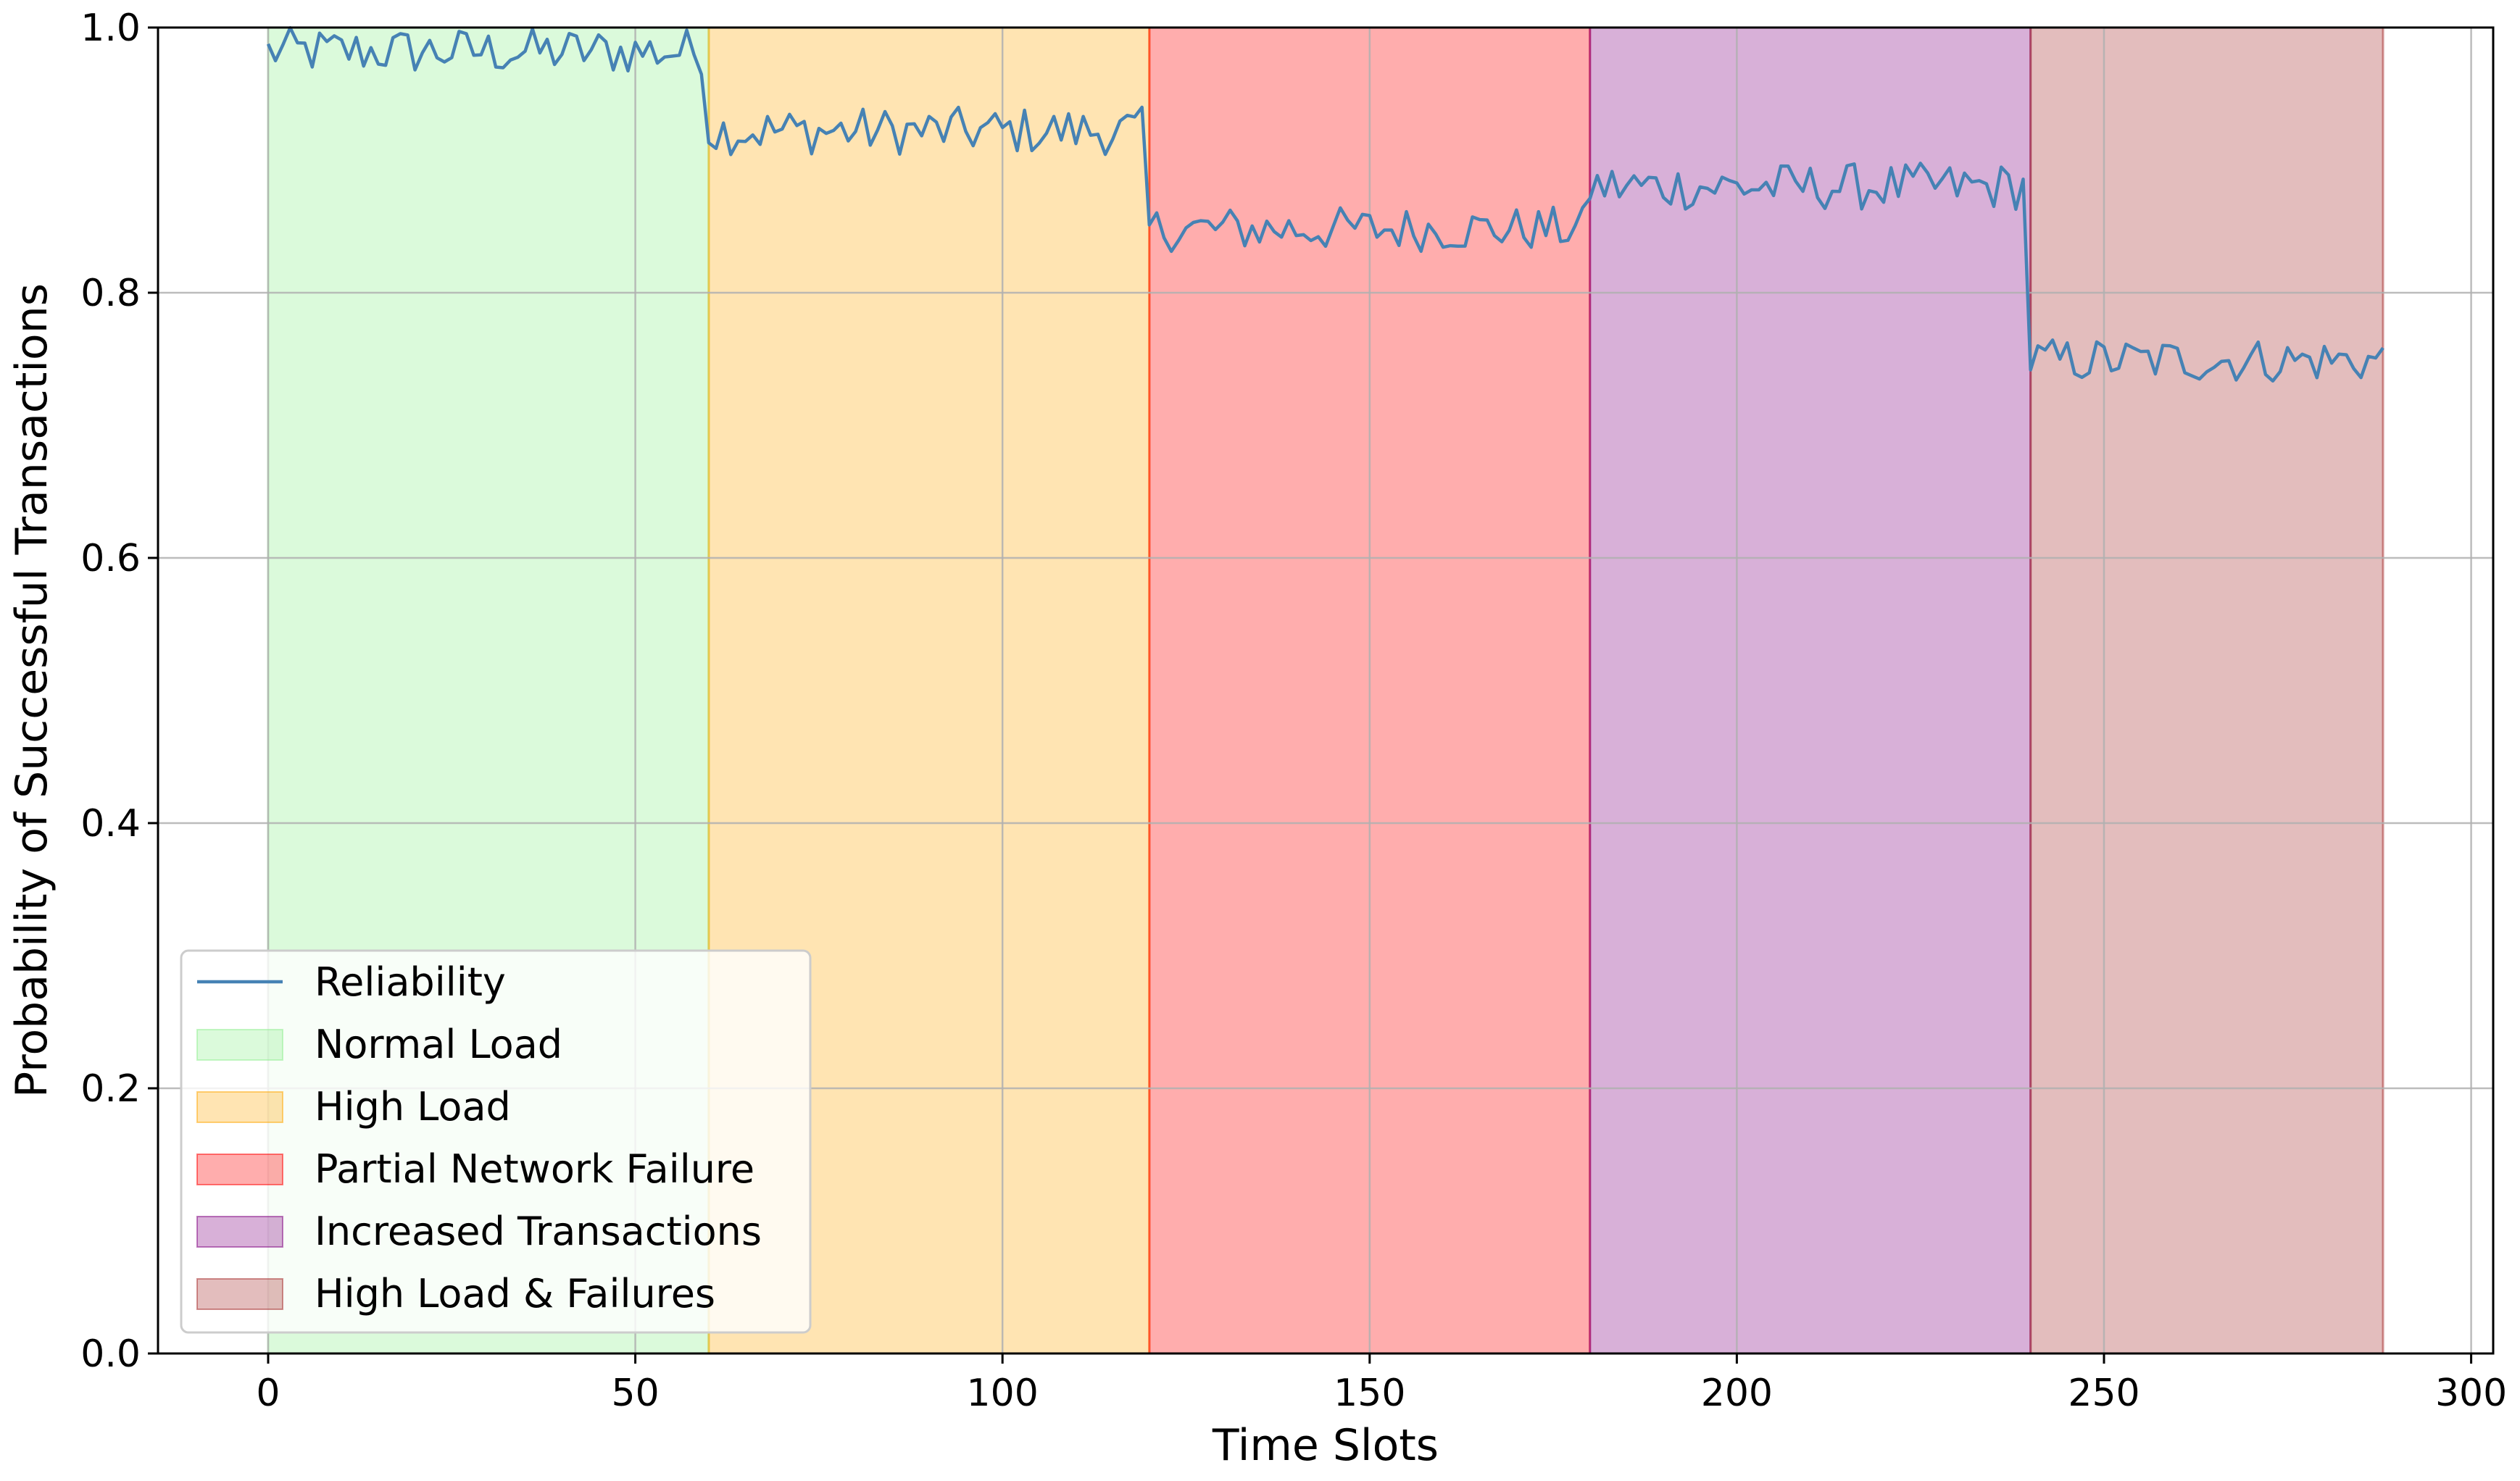 The height and width of the screenshot is (1481, 2520). I want to click on legend-label-region-4: High Load & Failures, so click(515, 1294).